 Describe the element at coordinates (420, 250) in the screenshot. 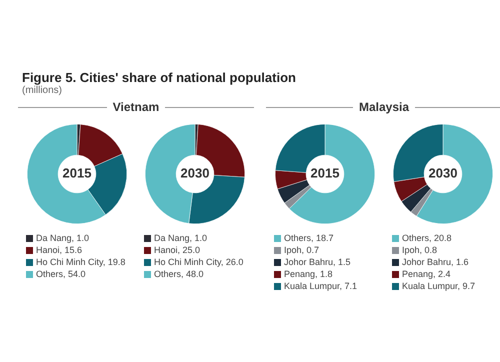

I see `legend-label: Ipoh, 0.8` at that location.